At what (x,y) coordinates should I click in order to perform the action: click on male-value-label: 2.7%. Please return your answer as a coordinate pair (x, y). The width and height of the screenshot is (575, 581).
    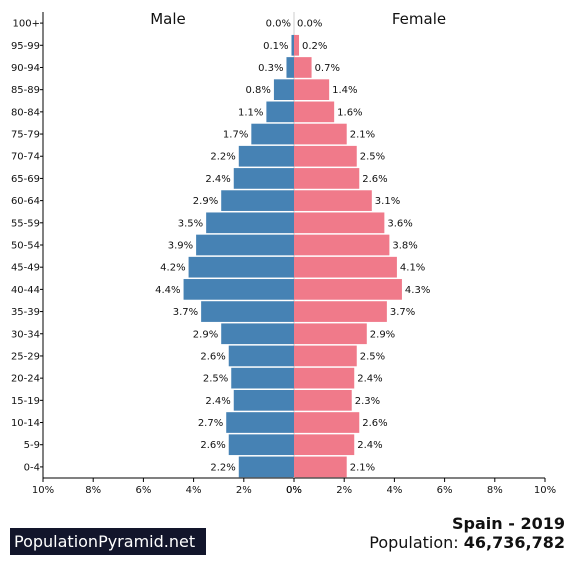
    Looking at the image, I should click on (210, 423).